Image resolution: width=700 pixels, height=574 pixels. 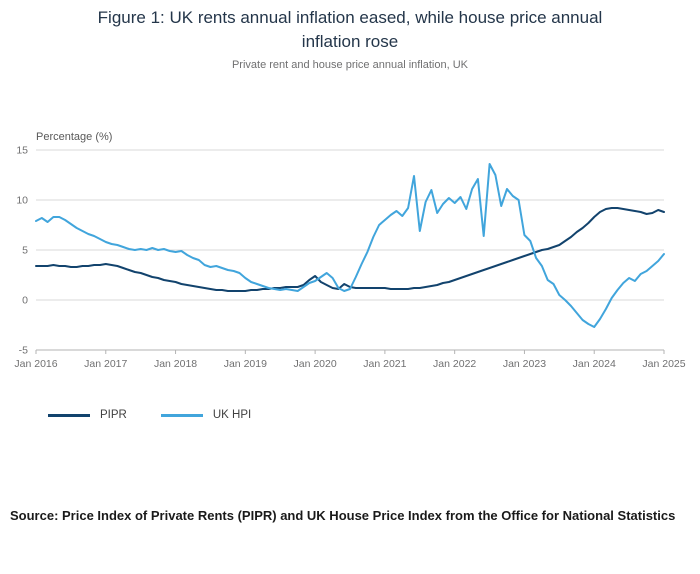 I want to click on x-tick-label: Jan 2025, so click(x=663, y=364).